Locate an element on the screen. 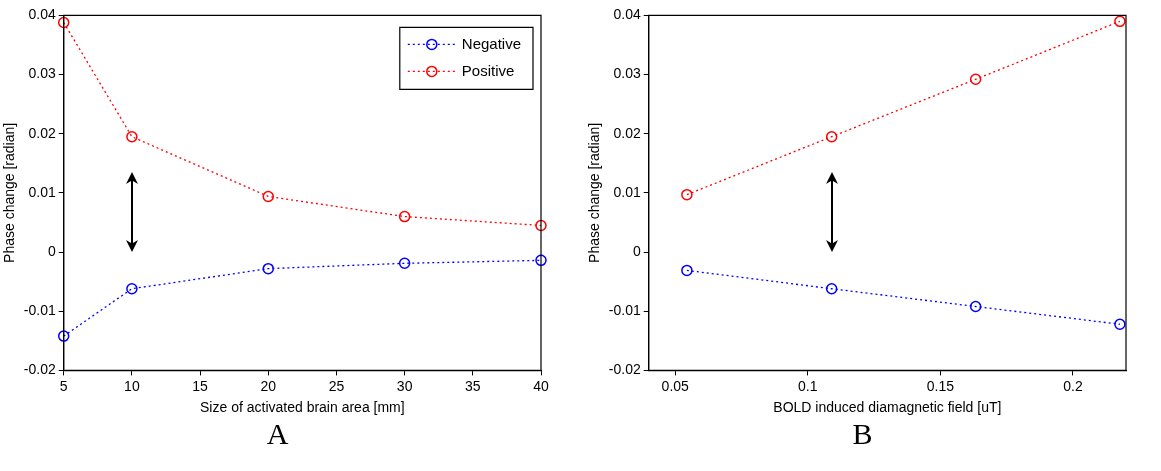  x-tick-label: 0.15 is located at coordinates (940, 385).